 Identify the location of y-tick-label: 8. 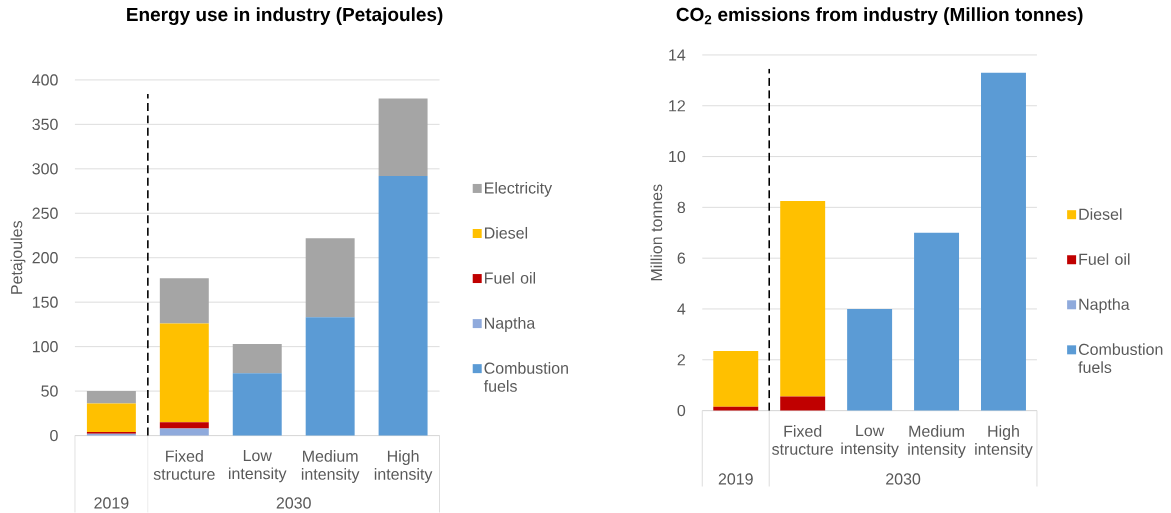
(681, 207).